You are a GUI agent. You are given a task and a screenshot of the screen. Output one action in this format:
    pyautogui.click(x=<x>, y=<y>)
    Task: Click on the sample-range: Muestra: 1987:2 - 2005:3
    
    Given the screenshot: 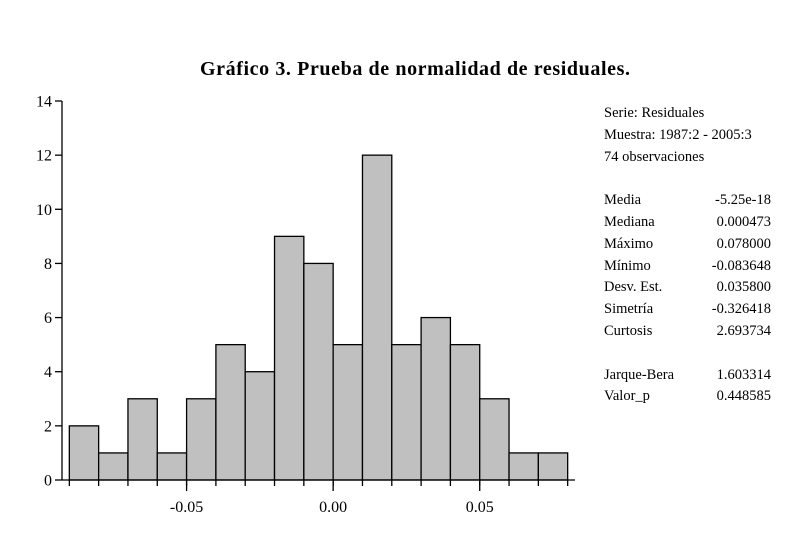 What is the action you would take?
    pyautogui.click(x=678, y=134)
    